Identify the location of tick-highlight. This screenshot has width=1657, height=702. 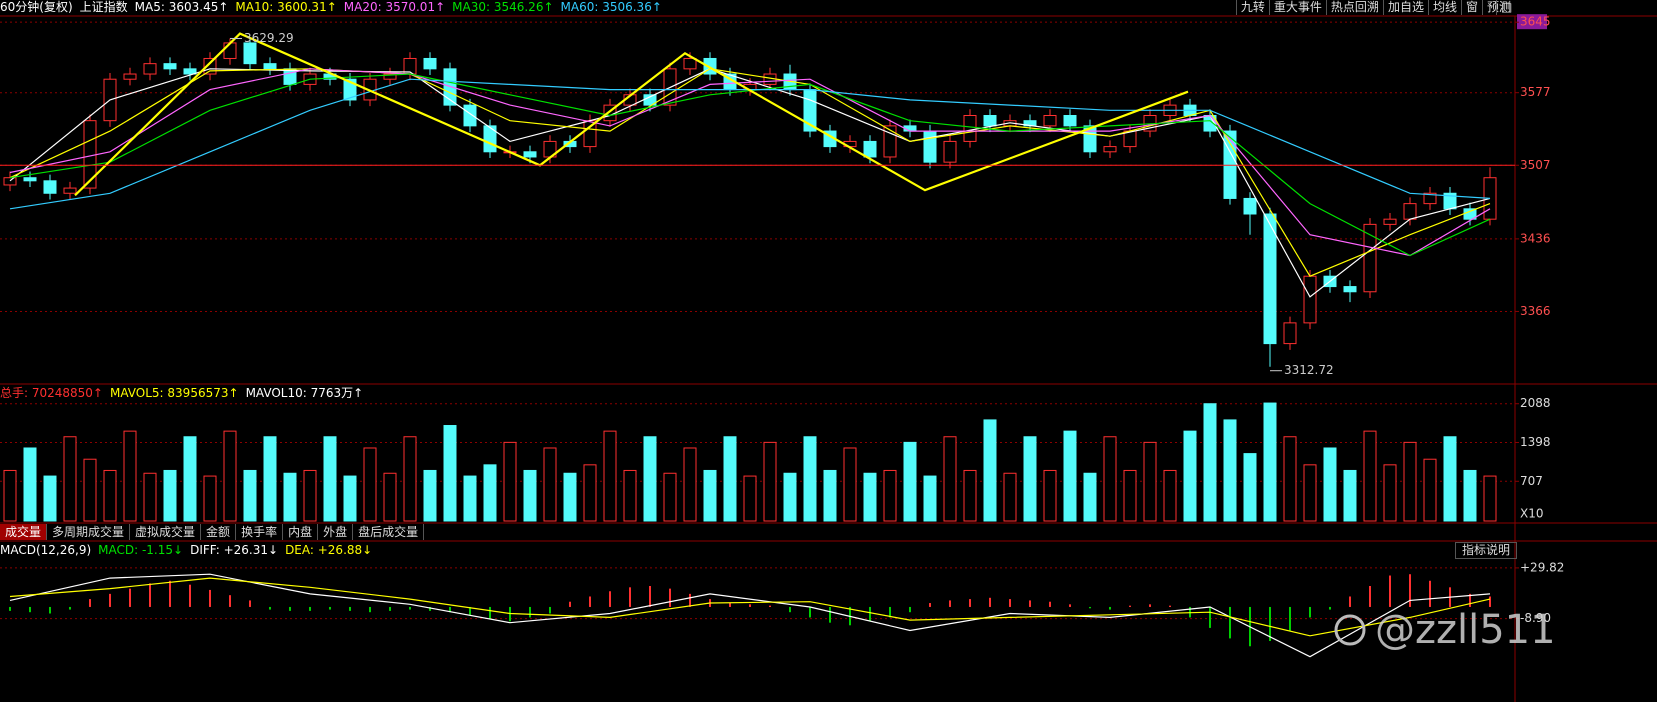
(1532, 22).